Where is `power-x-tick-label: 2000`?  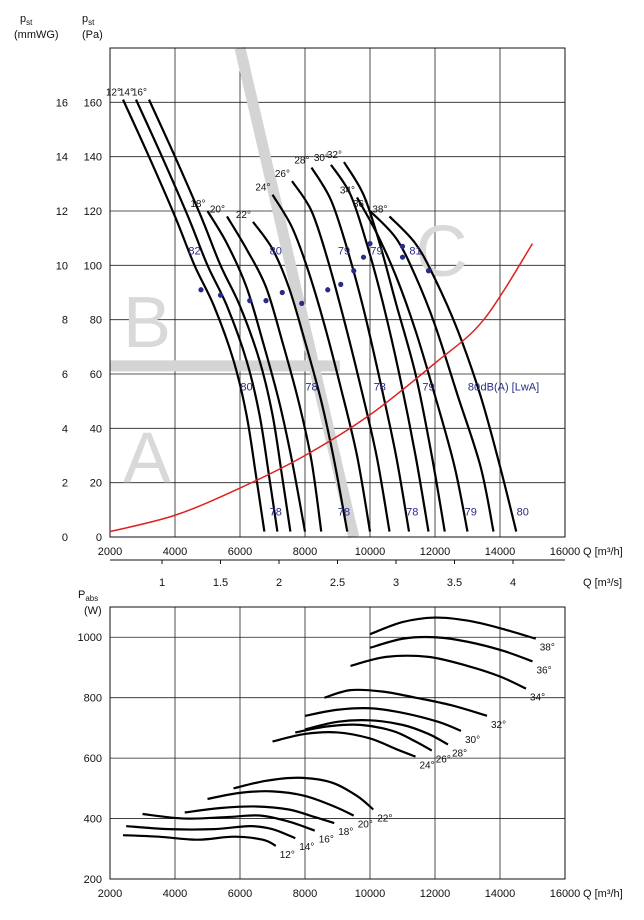 power-x-tick-label: 2000 is located at coordinates (110, 894).